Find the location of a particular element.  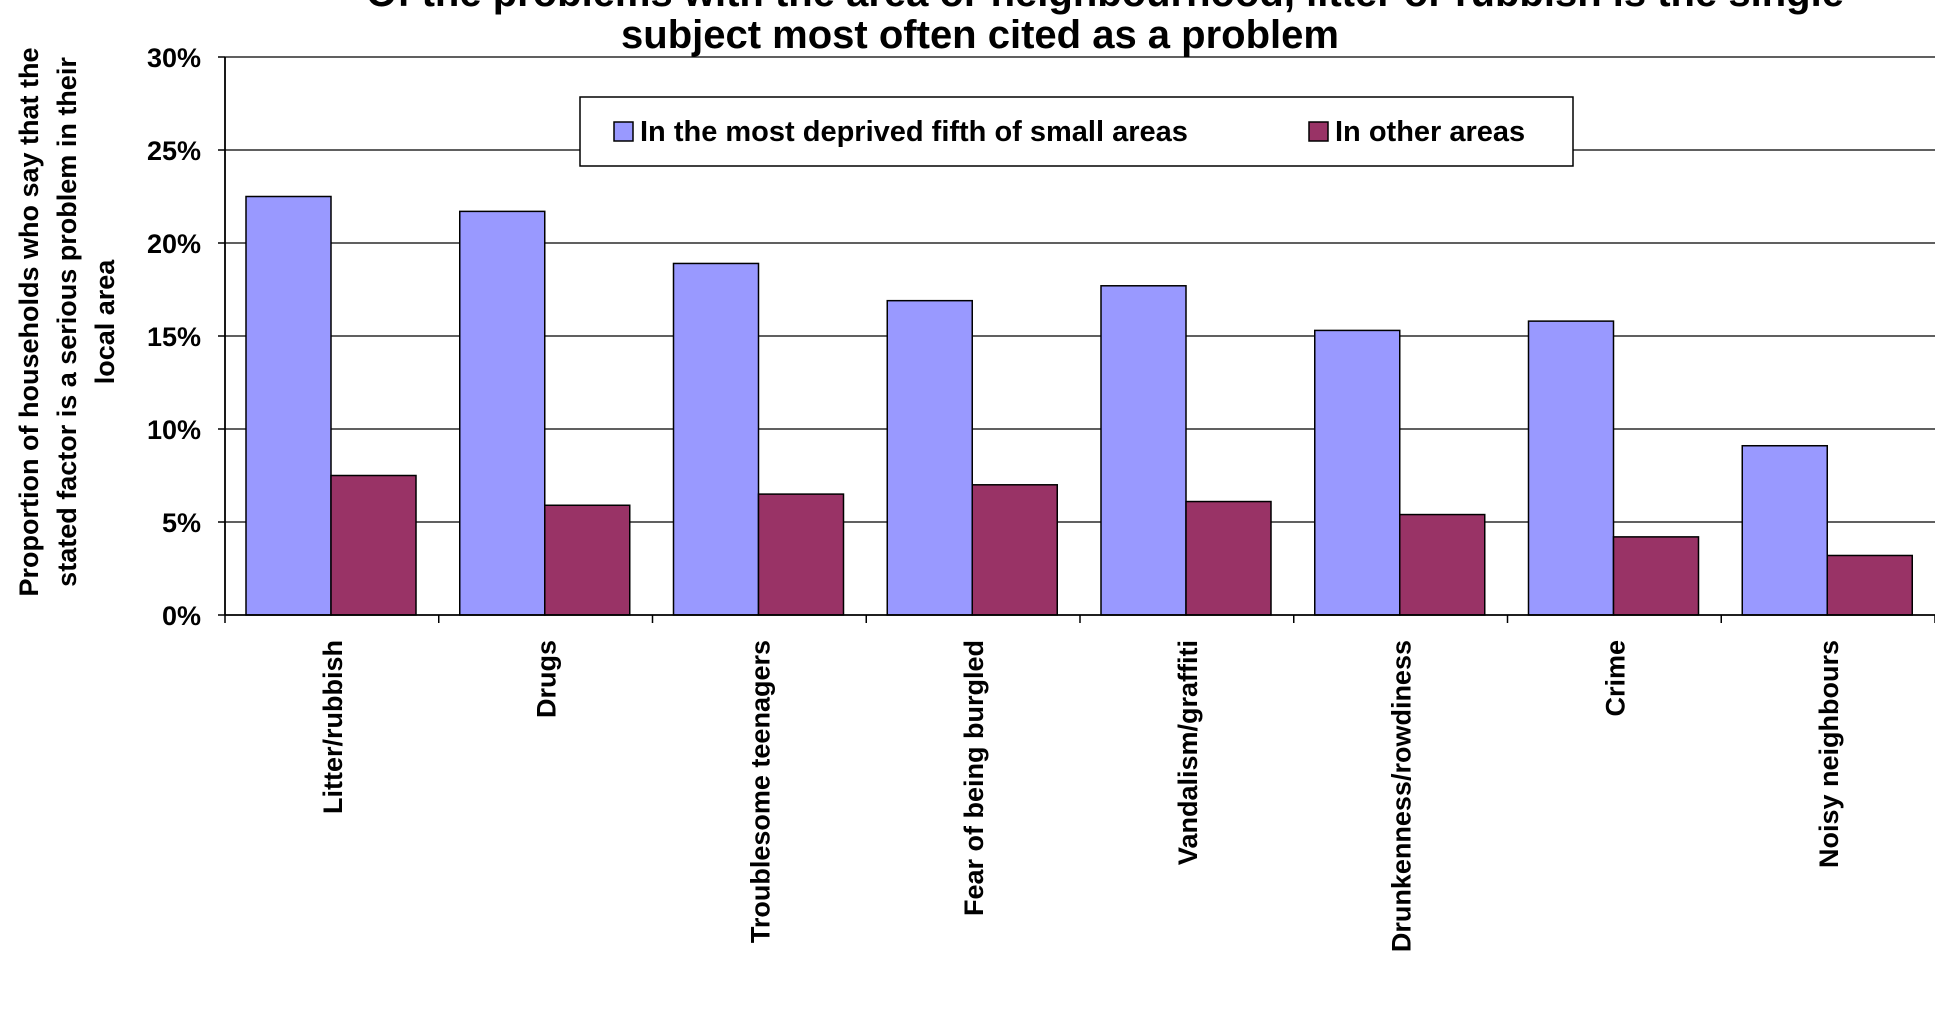

y-axis-ticks: 0% 5% 10% 15% 20% 25% 30% is located at coordinates (186, 337).